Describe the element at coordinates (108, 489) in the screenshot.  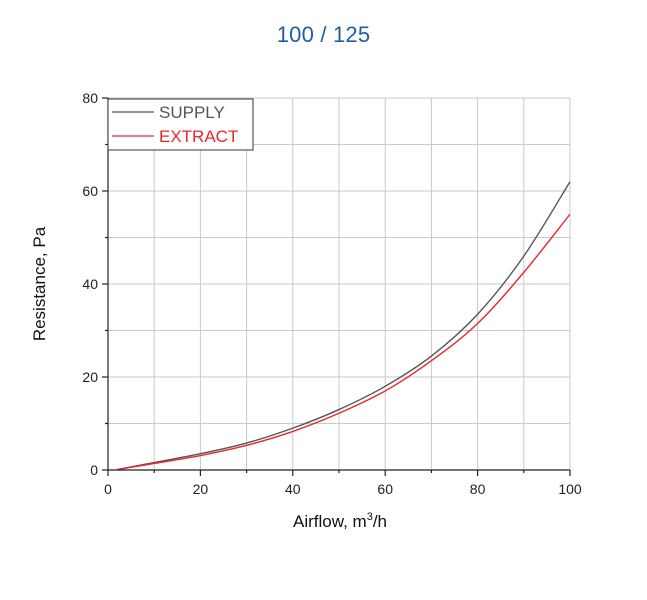
I see `x-tick-label: 0` at that location.